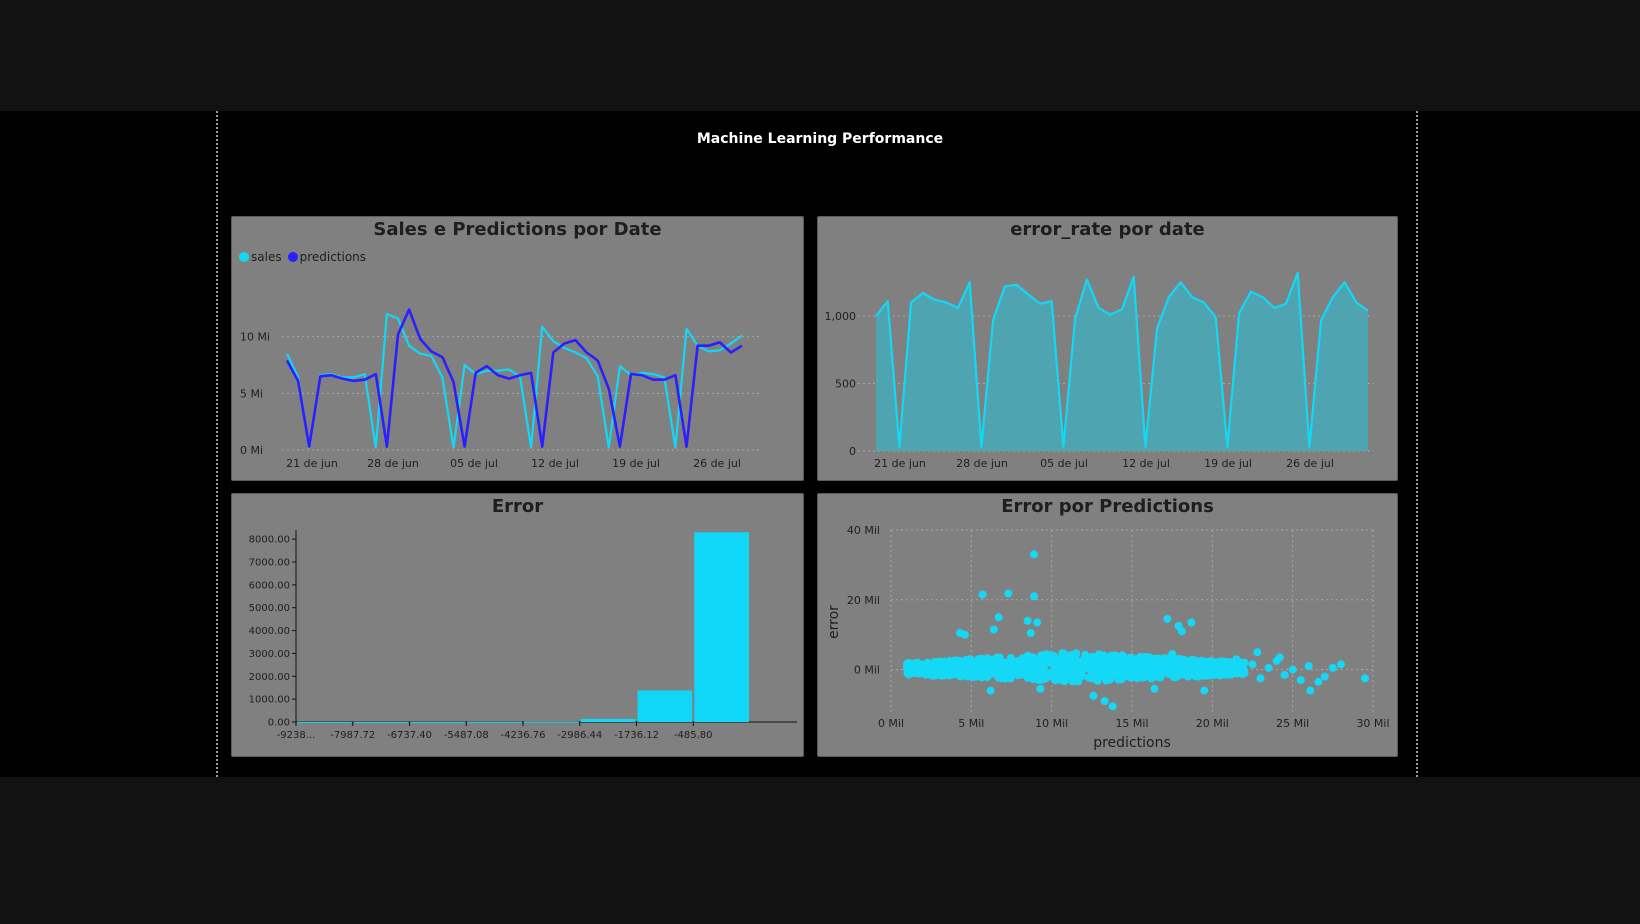 The image size is (1640, 924). I want to click on x-tick-label: -485.80, so click(693, 735).